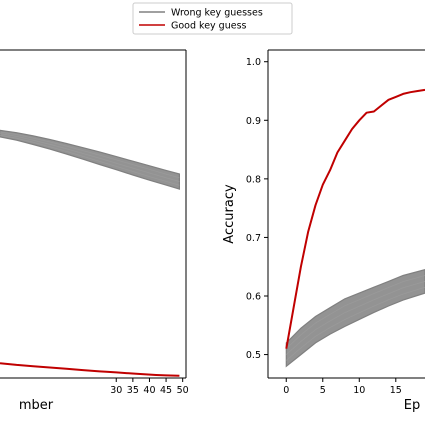 The width and height of the screenshot is (425, 425). I want to click on x-tick-label: 15, so click(396, 390).